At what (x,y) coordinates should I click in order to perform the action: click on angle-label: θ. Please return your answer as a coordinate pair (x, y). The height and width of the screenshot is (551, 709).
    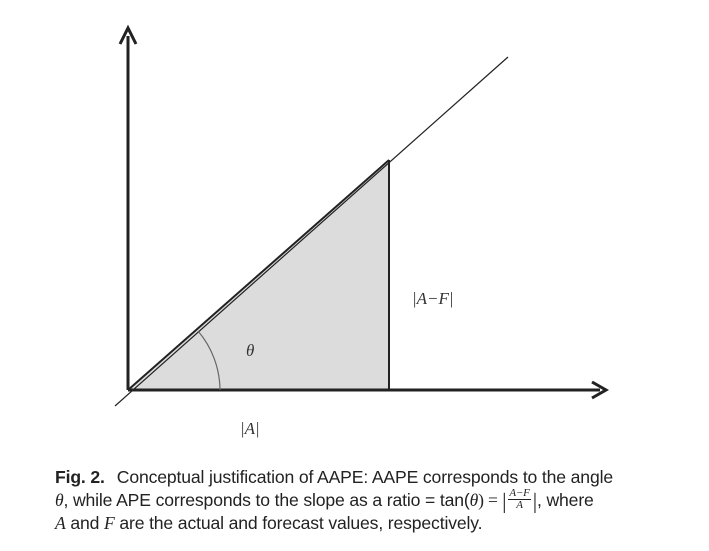
    Looking at the image, I should click on (250, 350).